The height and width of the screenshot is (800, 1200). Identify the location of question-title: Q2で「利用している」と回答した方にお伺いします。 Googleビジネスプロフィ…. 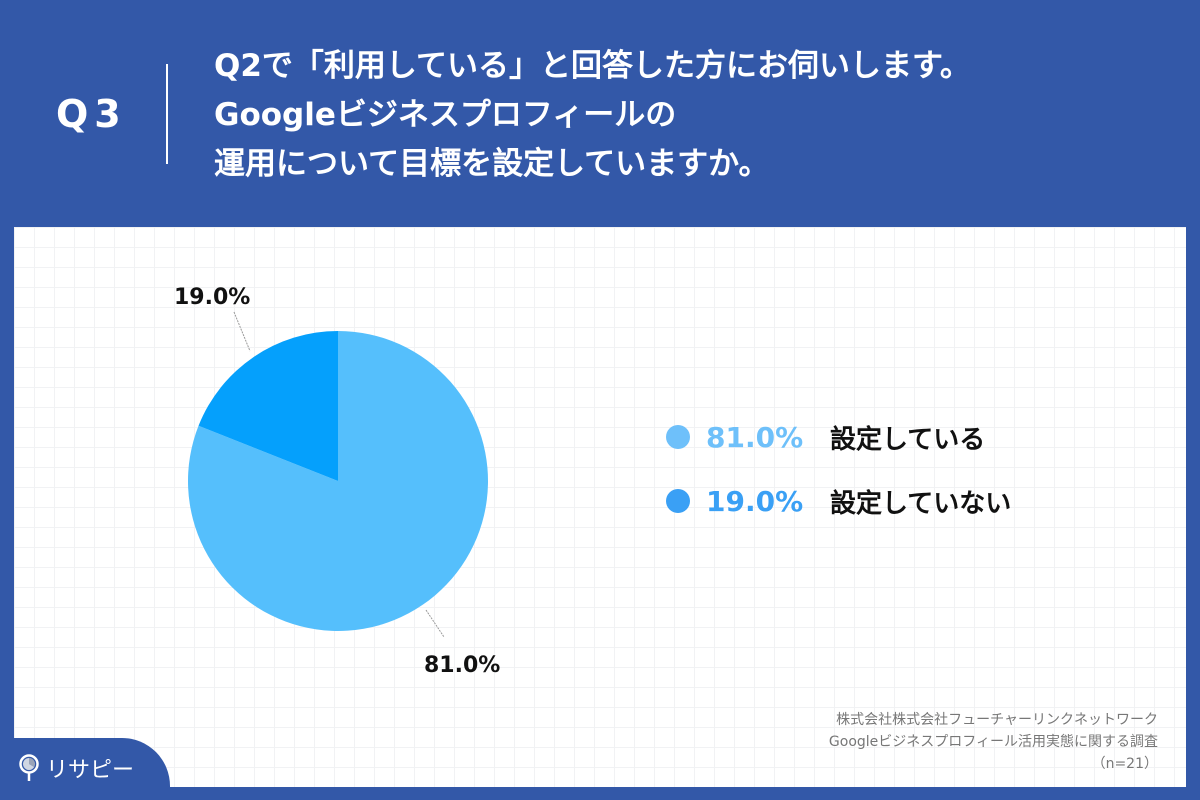
(592, 115).